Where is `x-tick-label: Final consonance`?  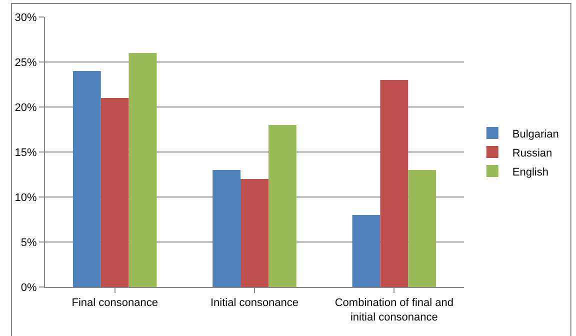
x-tick-label: Final consonance is located at coordinates (115, 303).